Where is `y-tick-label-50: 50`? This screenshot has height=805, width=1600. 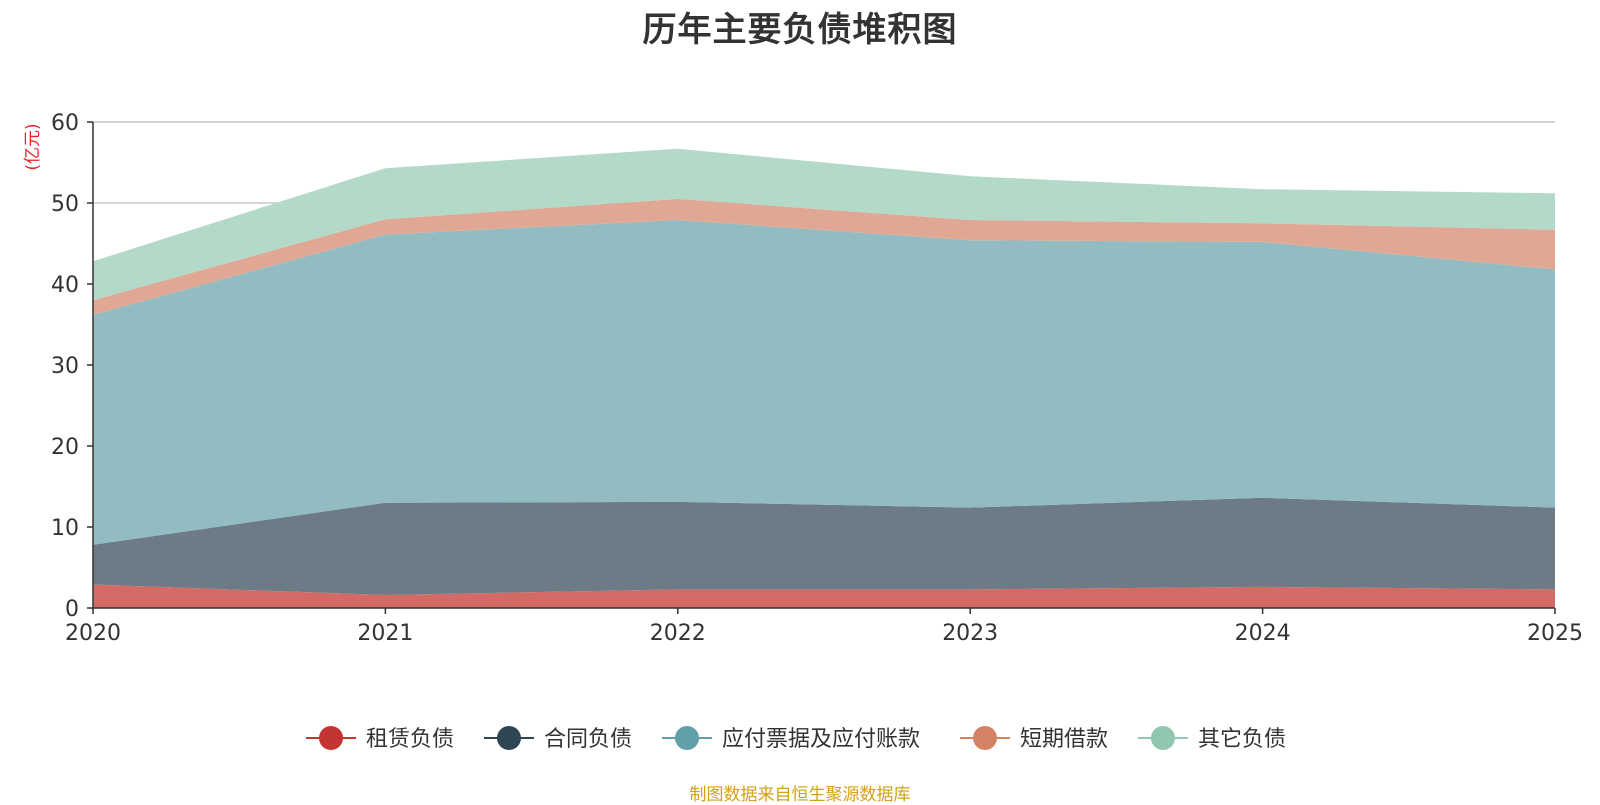
y-tick-label-50: 50 is located at coordinates (65, 204).